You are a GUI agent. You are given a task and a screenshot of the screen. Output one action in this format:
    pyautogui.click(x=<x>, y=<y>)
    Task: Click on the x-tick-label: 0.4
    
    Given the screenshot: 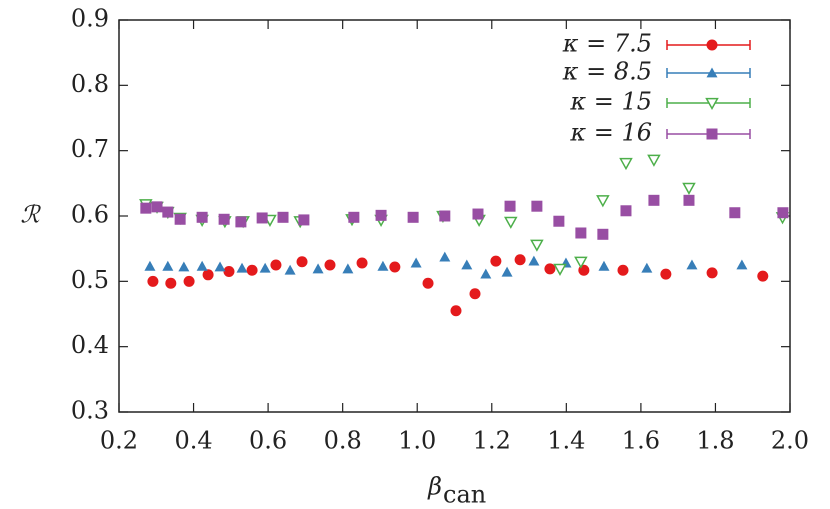 What is the action you would take?
    pyautogui.click(x=193, y=441)
    